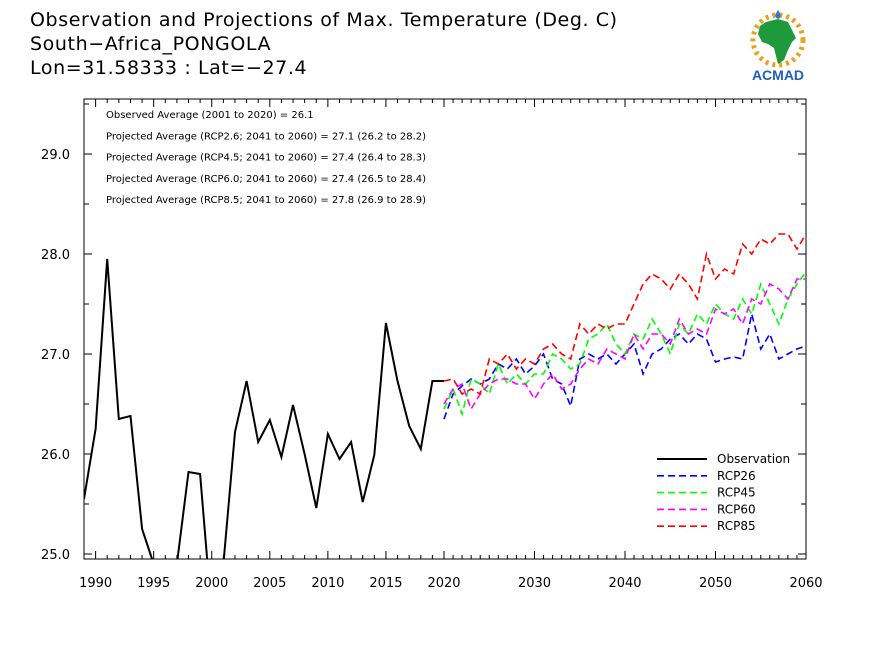 The image size is (879, 659). I want to click on logo-text: ACMAD, so click(778, 75).